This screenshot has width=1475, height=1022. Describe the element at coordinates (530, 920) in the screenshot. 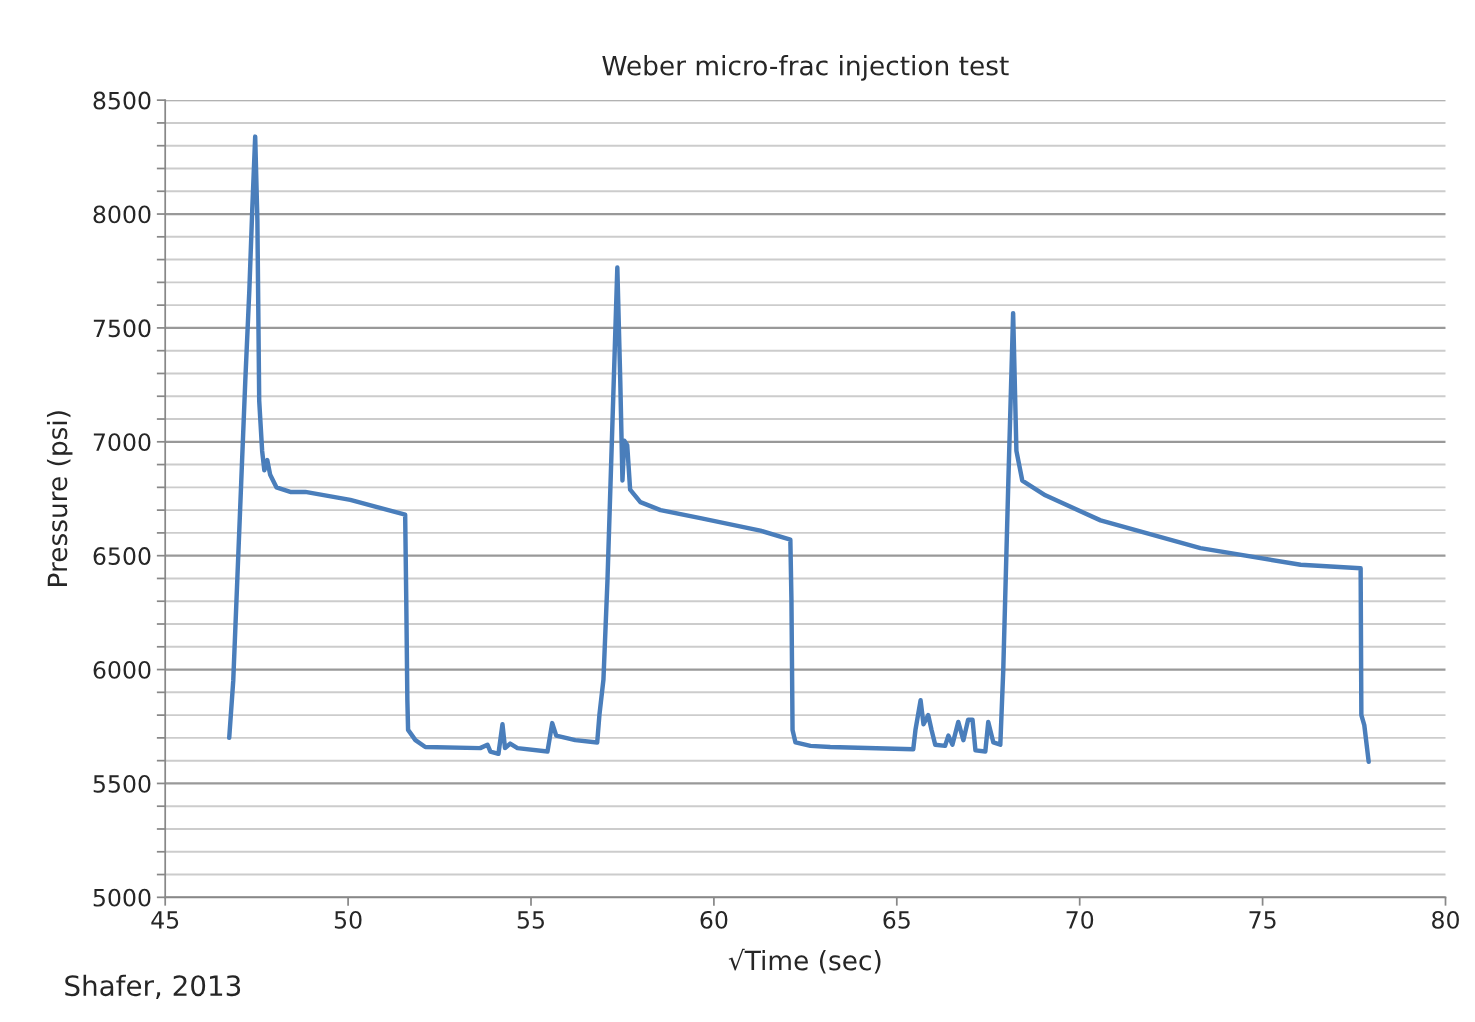

I see `x-tick-label: 55` at that location.